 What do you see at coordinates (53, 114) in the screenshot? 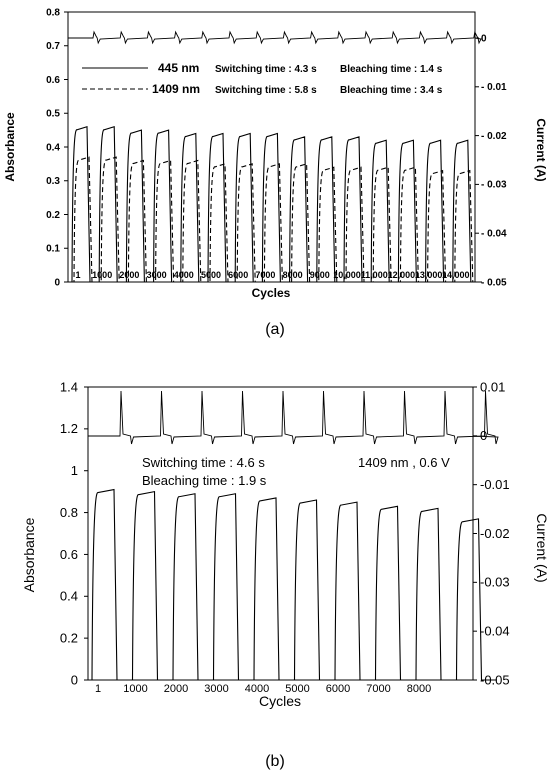
I see `y-tick-label: 0.5` at bounding box center [53, 114].